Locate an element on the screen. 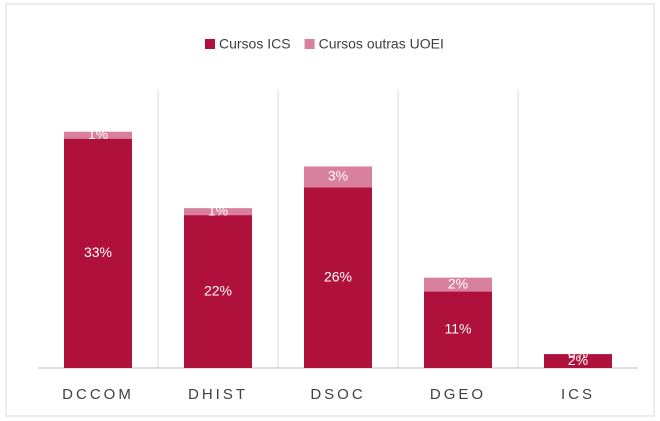 The image size is (660, 421). value-label: 33% is located at coordinates (98, 252).